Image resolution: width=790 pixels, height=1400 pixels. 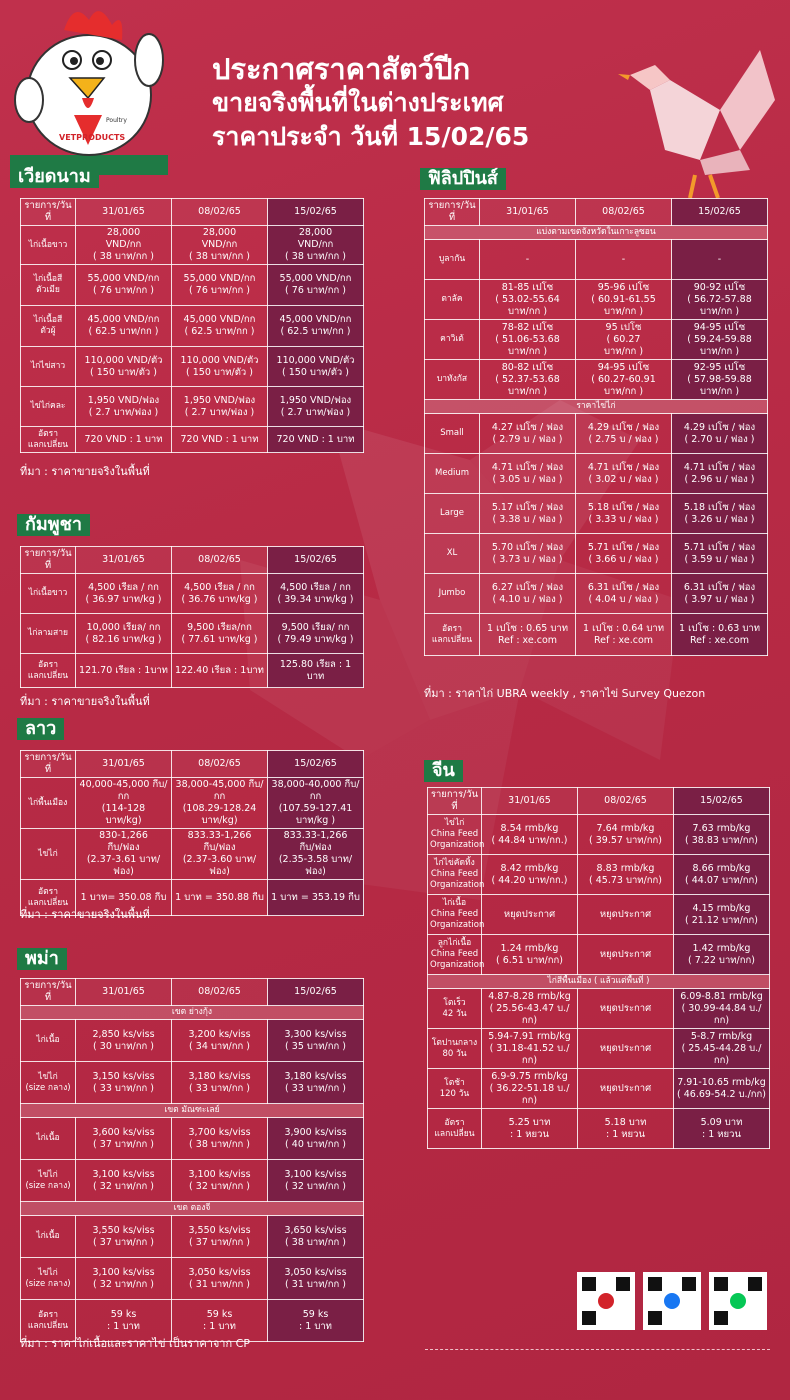 I want to click on title-line-1: ประกาศราคาสัตว์ปีก, so click(x=341, y=69).